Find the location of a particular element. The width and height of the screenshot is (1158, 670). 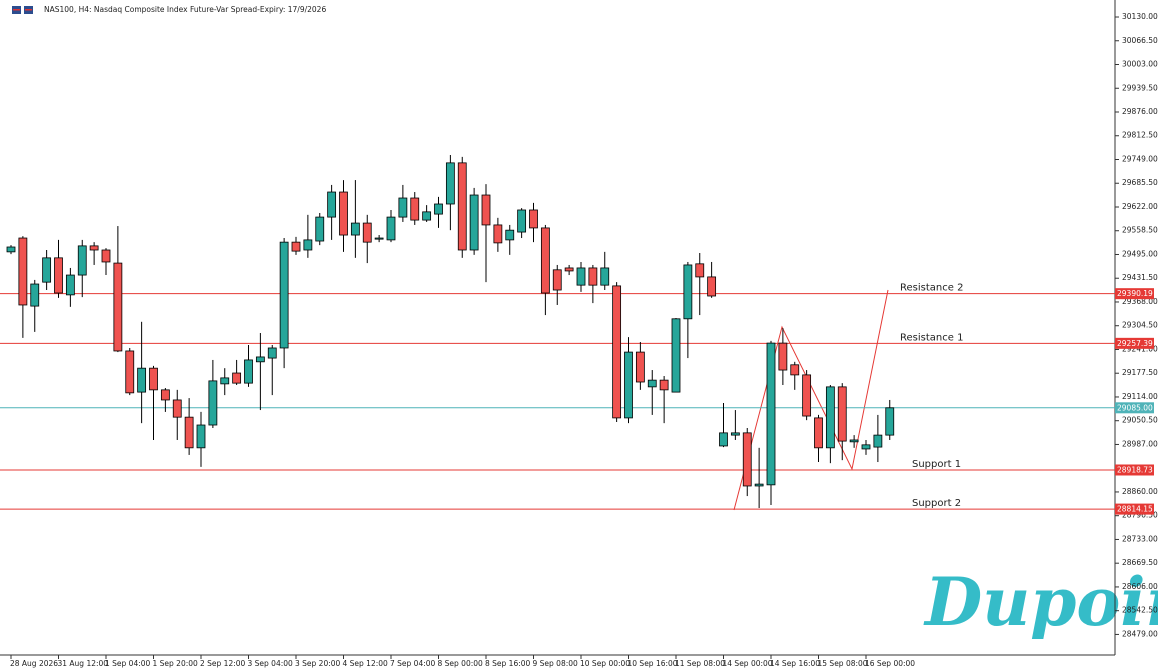

x-tick-label: 14 Sep 00:00 is located at coordinates (748, 663).